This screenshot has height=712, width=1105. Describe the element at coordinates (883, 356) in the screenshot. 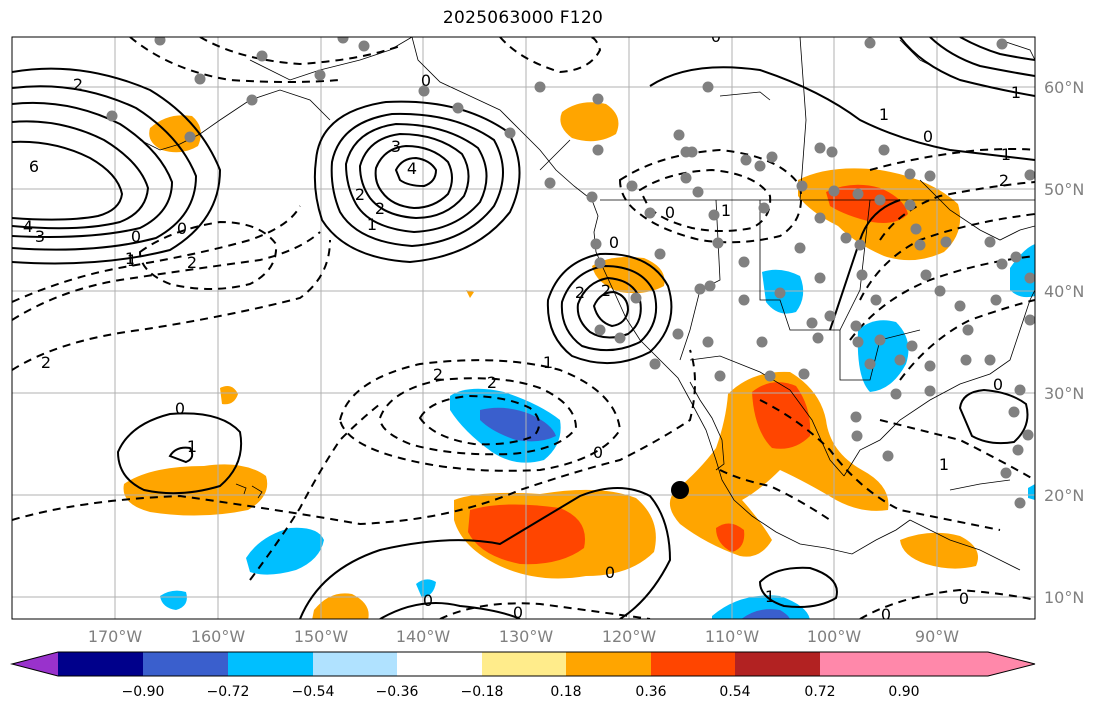

I see `blue-region-mississippi` at that location.